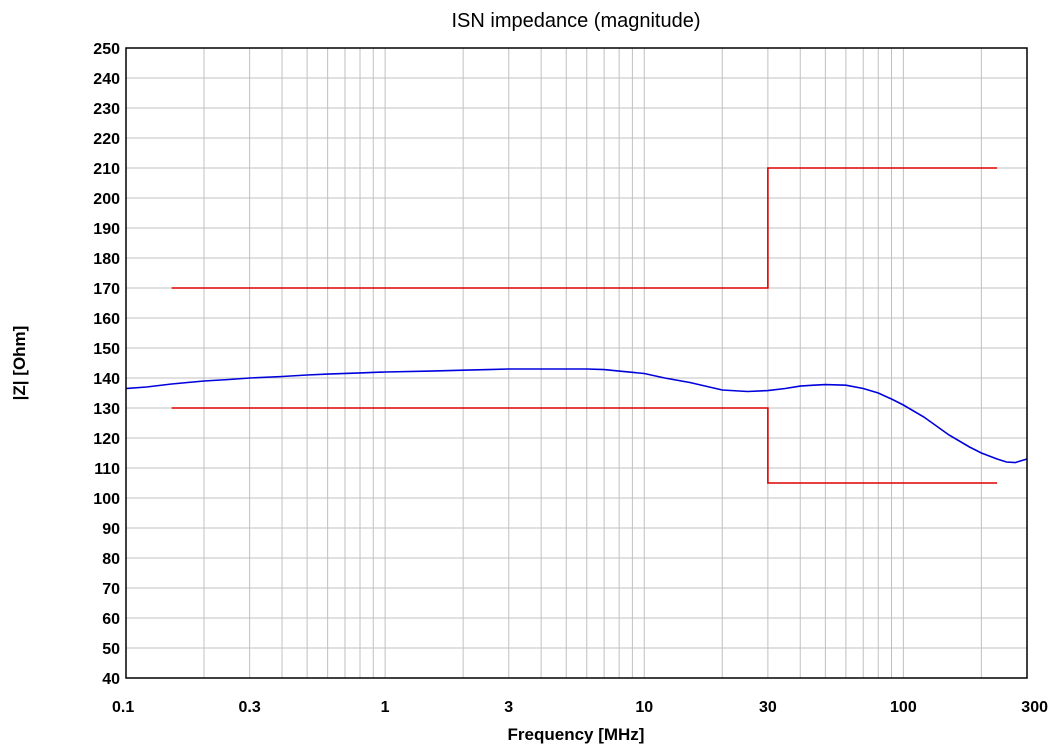 The image size is (1050, 746). I want to click on x-tick-label: 0.1, so click(123, 707).